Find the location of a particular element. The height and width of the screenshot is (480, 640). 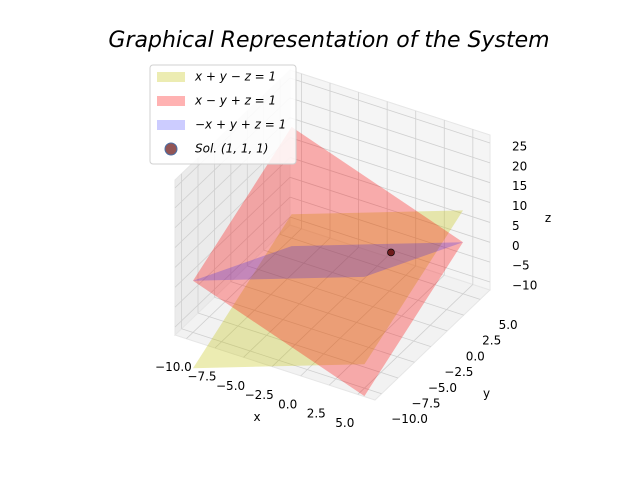

z-axis-label: z is located at coordinates (548, 218).